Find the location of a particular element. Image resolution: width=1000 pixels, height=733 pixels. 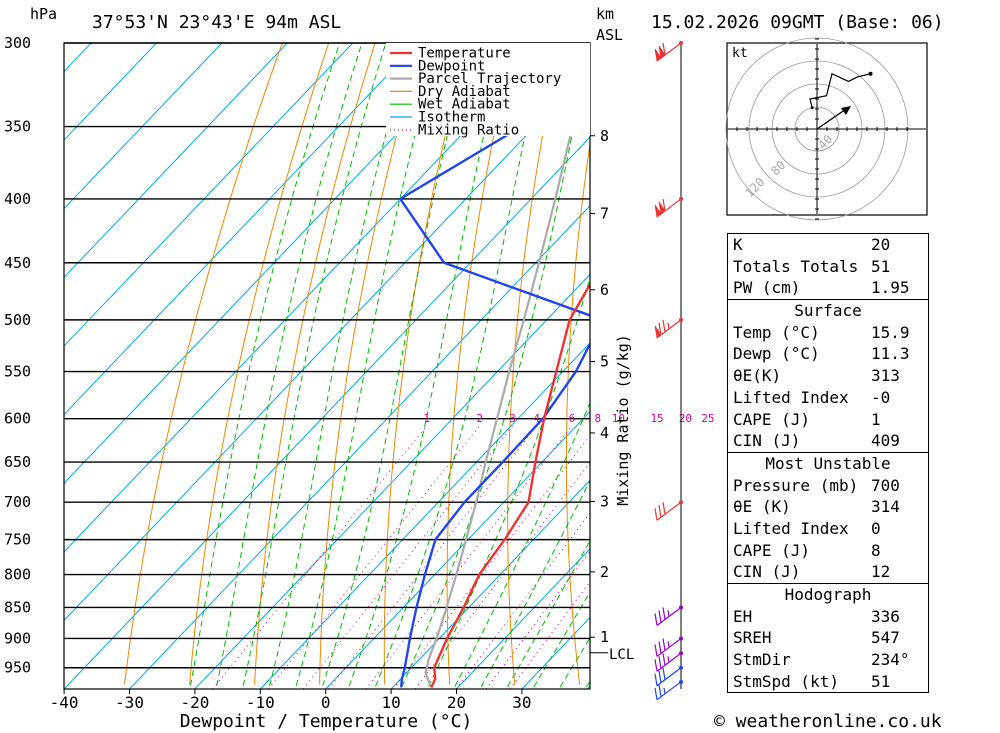

surface-dewp-label: Dewp (°C) is located at coordinates (776, 354).